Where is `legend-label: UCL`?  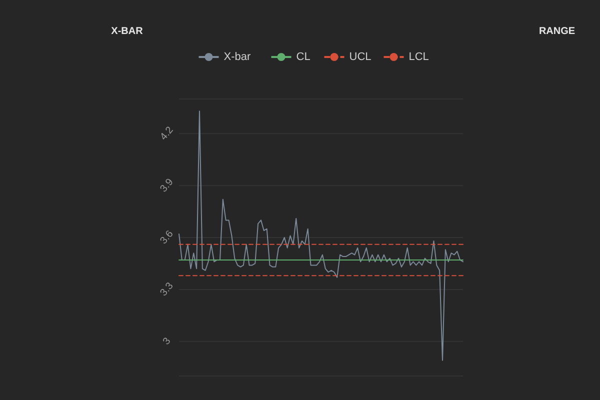 legend-label: UCL is located at coordinates (360, 56).